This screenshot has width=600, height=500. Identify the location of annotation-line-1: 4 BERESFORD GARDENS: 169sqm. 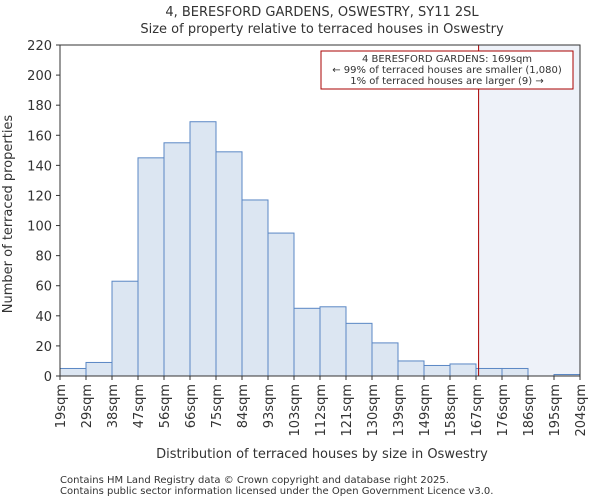
(447, 59).